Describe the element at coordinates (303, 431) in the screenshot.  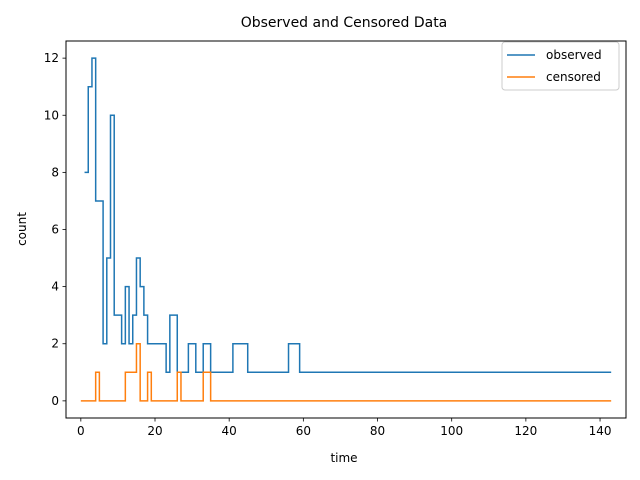
I see `x-tick-label: 60` at that location.